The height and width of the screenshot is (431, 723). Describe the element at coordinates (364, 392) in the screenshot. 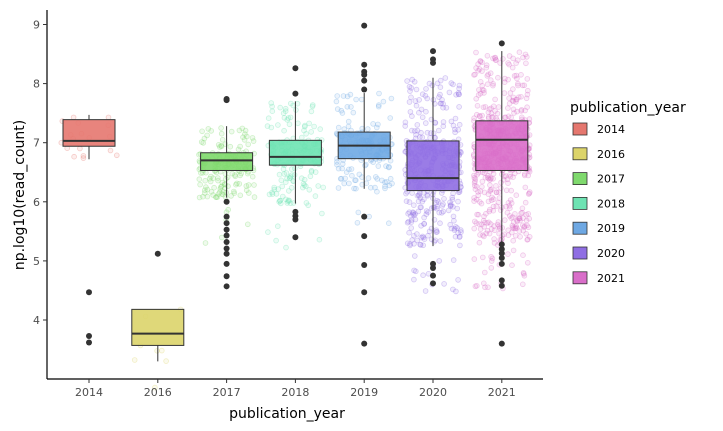

I see `x-tick-label: 2019` at that location.